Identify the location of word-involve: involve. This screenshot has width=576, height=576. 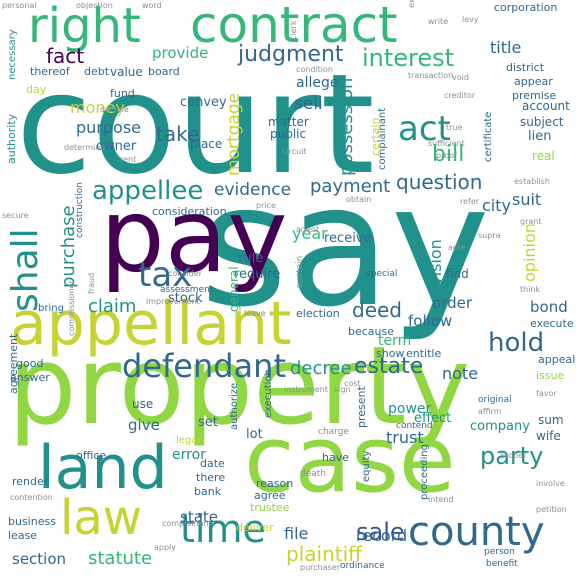
(550, 483).